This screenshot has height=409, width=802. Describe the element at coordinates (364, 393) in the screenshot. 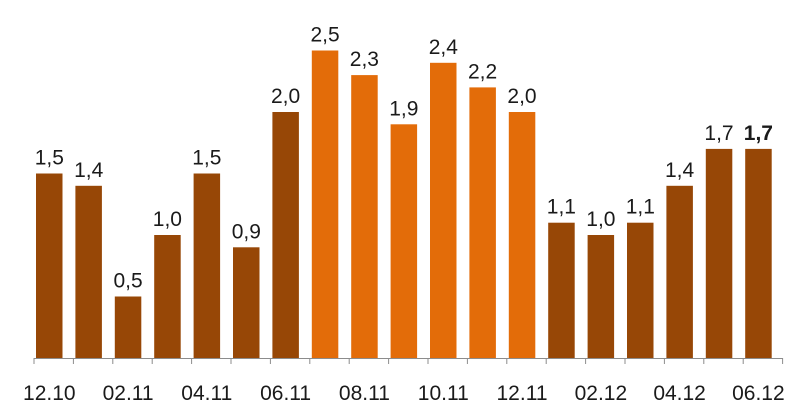

I see `x-tick-label-4: 08.11` at that location.